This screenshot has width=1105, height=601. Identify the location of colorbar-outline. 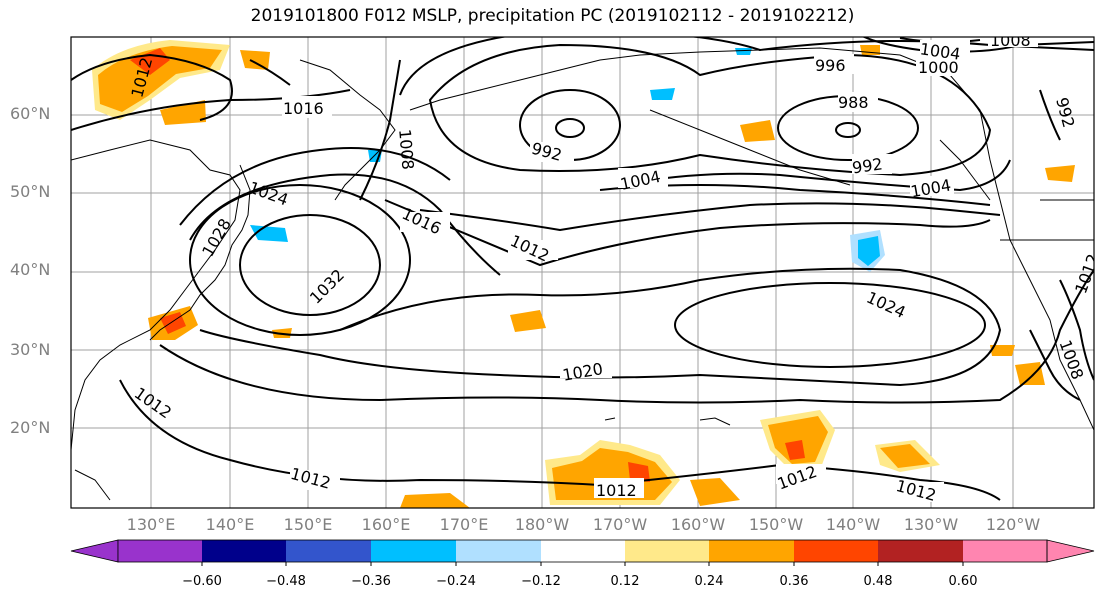
(582, 551).